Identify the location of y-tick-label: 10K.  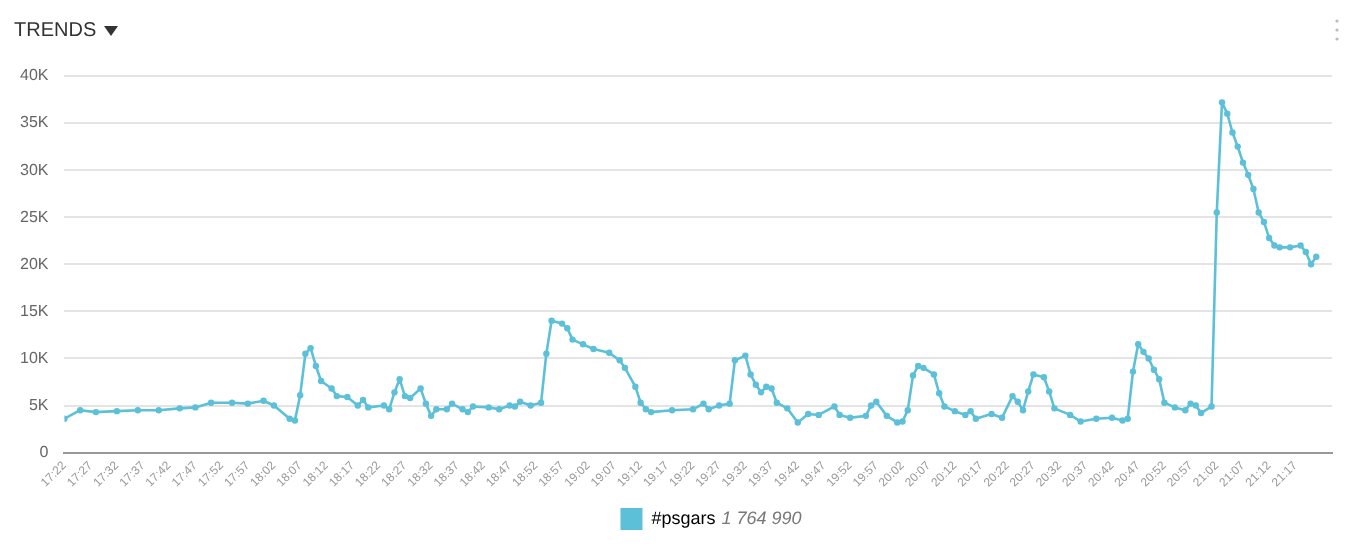
(35, 357).